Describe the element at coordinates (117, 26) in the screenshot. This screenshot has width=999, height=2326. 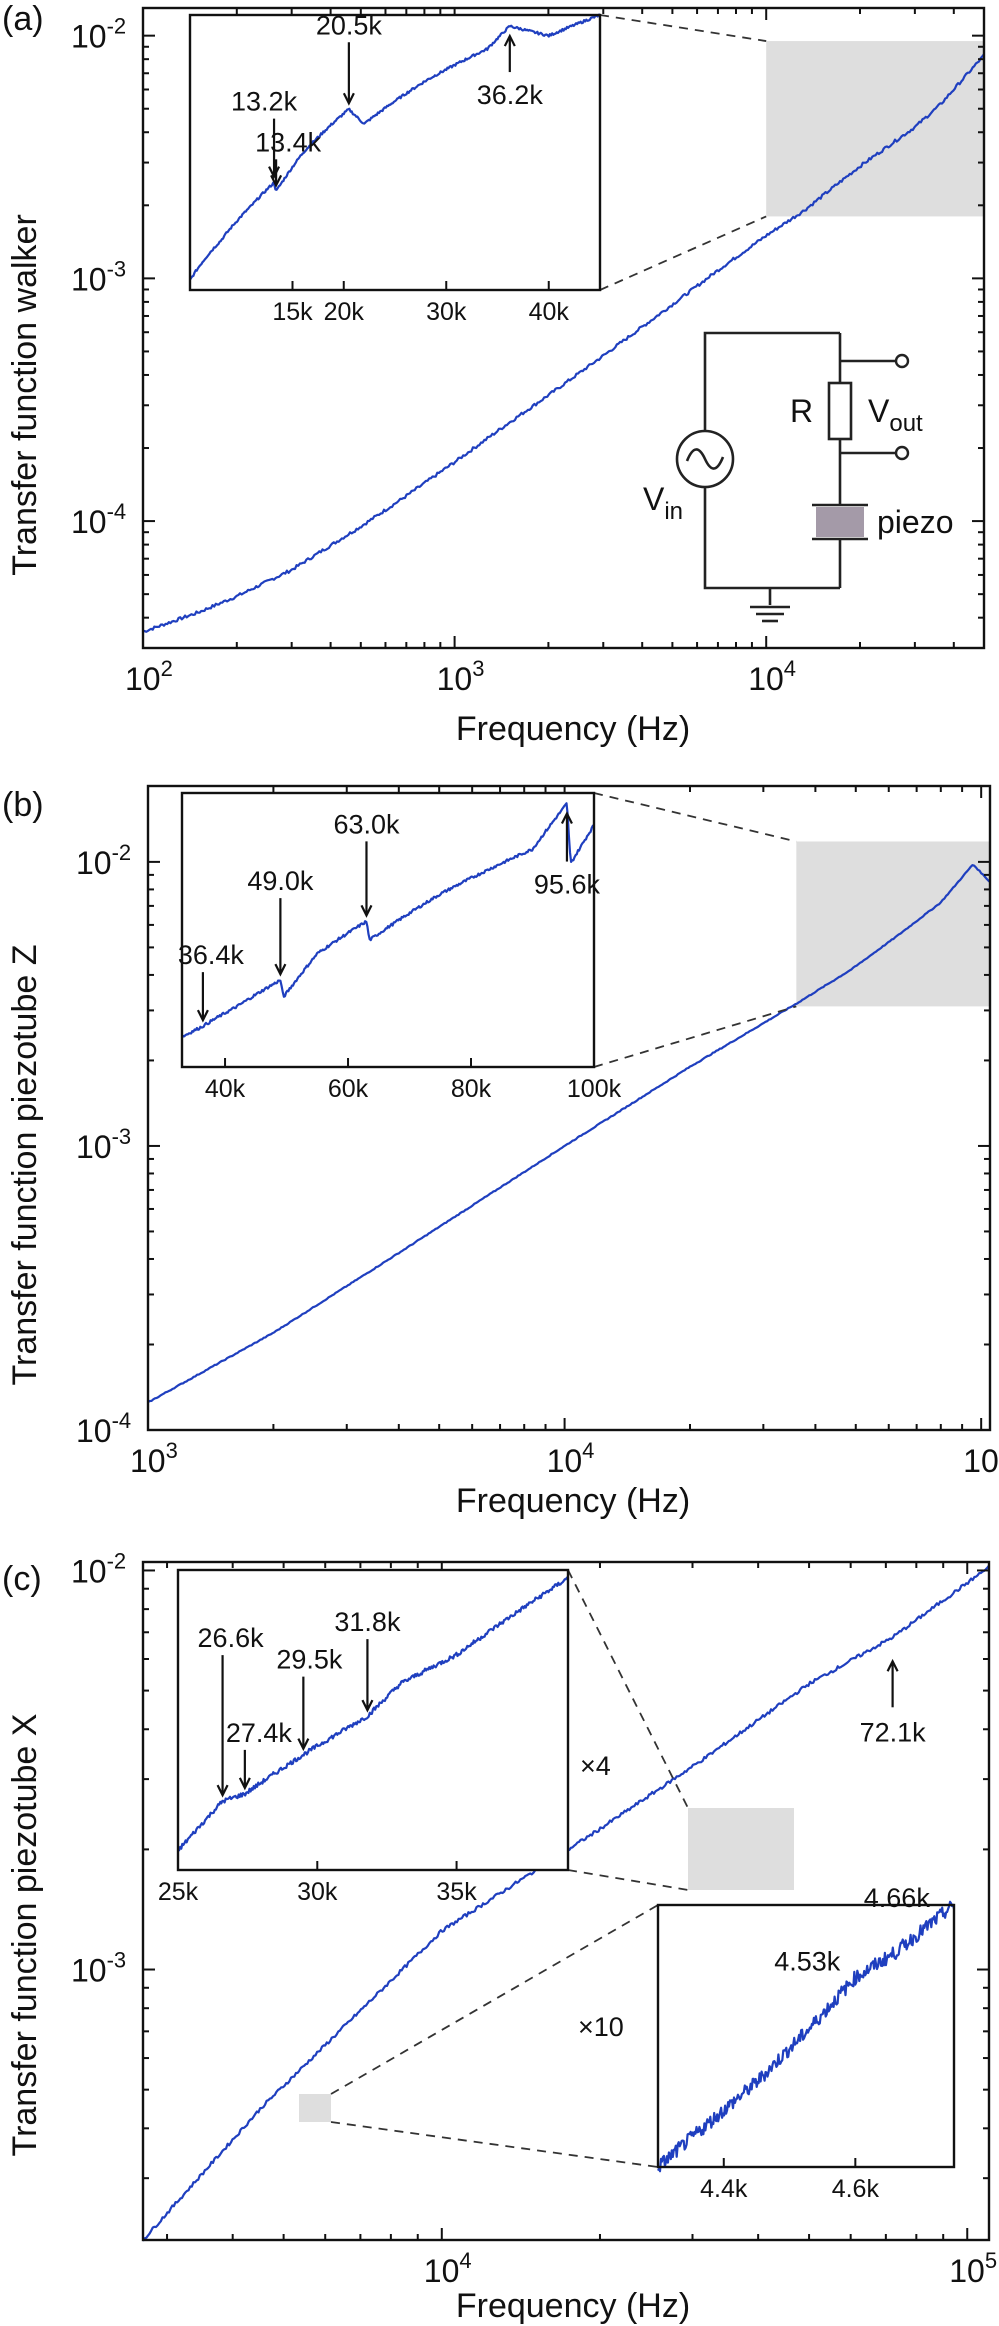
I see `a-ytick-exp: -2` at that location.